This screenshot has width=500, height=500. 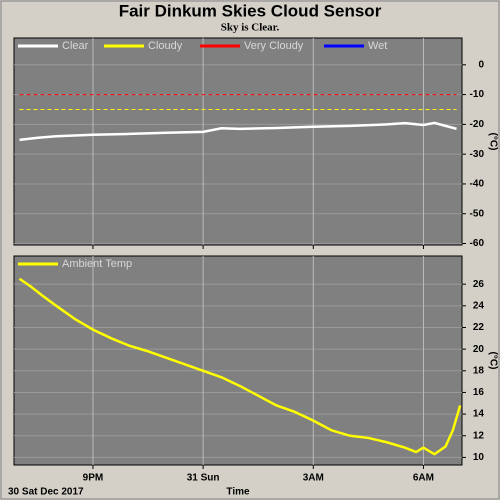 I want to click on legend-label: Wet, so click(x=377, y=46).